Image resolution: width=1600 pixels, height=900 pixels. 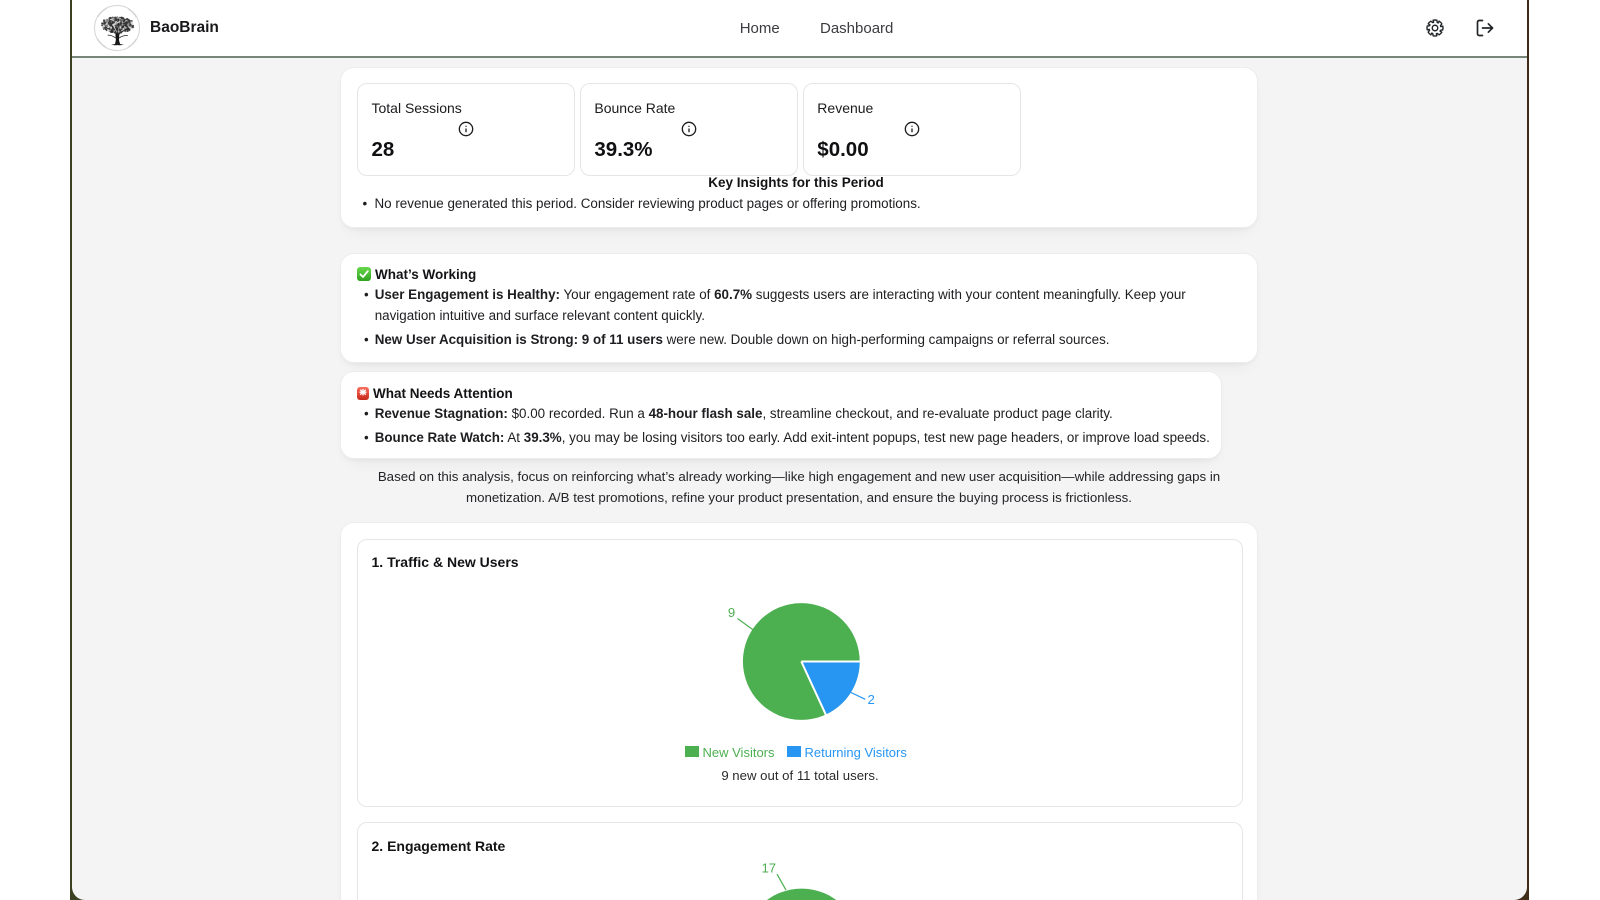 What do you see at coordinates (871, 699) in the screenshot?
I see `svg-text: 2` at bounding box center [871, 699].